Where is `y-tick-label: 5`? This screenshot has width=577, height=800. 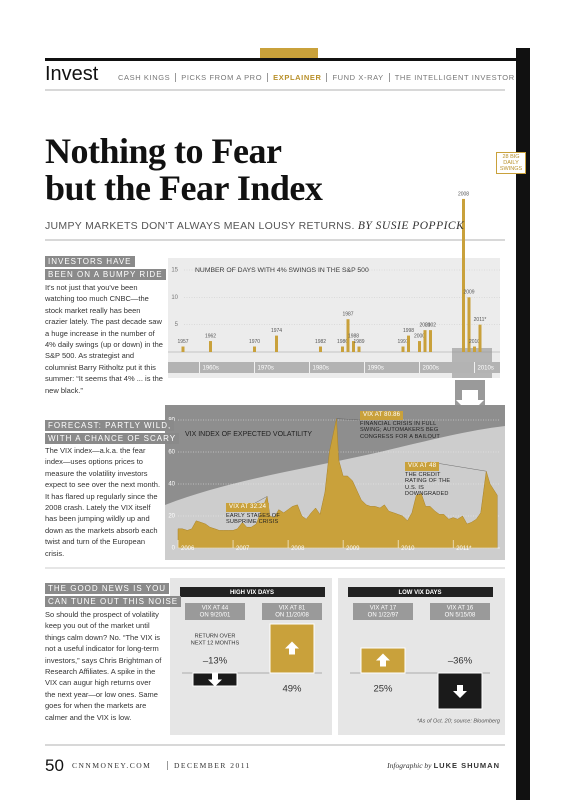 y-tick-label: 5 is located at coordinates (177, 325).